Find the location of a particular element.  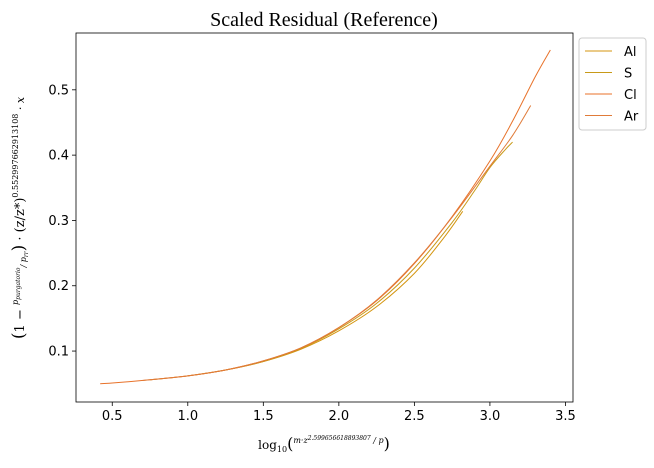

x-axis-label: log10(m·z2.599656618893807 / p) is located at coordinates (324, 444).